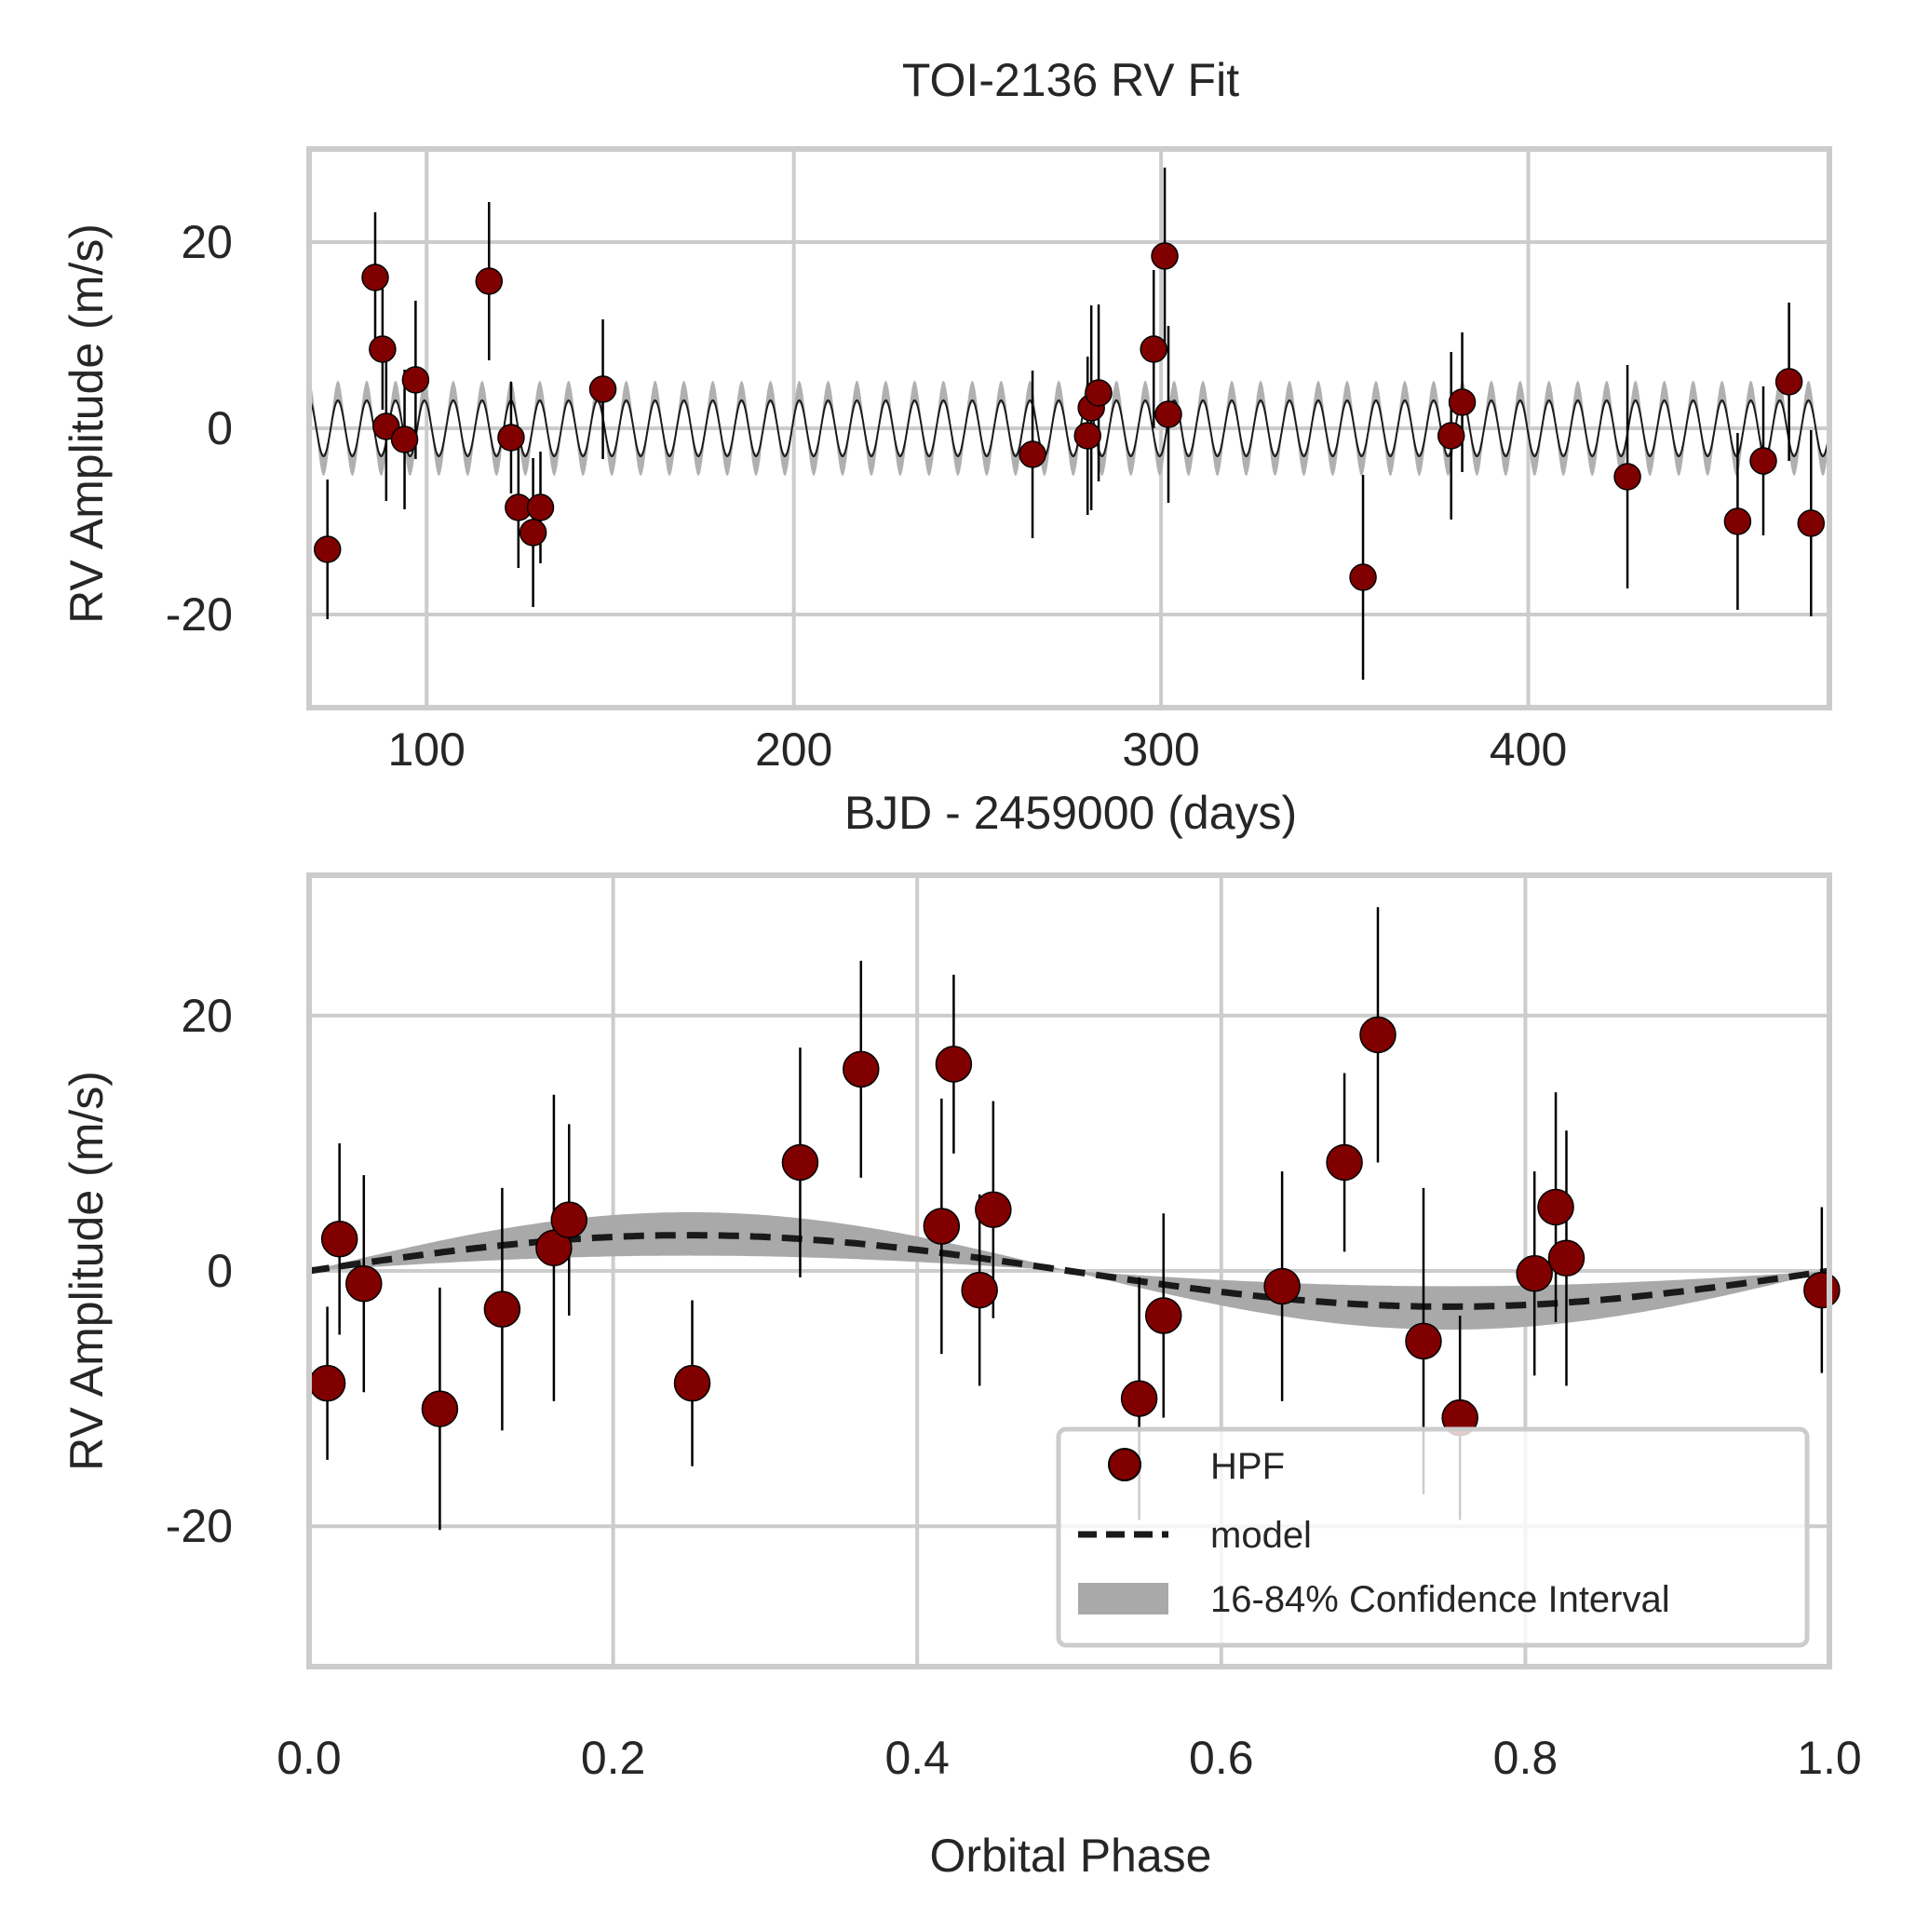 The width and height of the screenshot is (1916, 1932). I want to click on legend-band-label: 16-84% Confidence Interval, so click(1440, 1599).